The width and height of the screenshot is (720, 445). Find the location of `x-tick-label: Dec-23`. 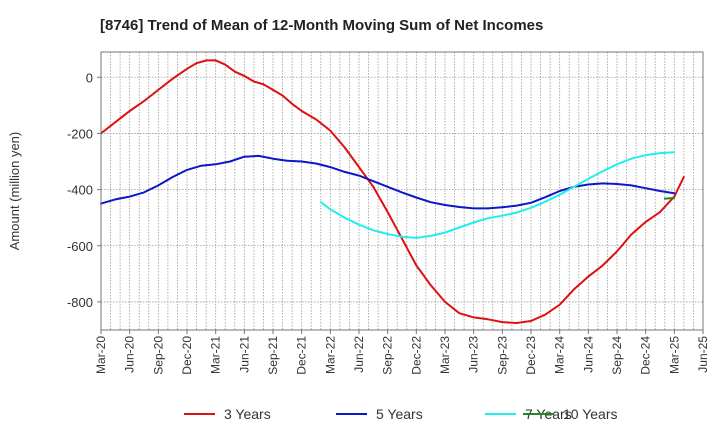

x-tick-label: Dec-23 is located at coordinates (531, 355).